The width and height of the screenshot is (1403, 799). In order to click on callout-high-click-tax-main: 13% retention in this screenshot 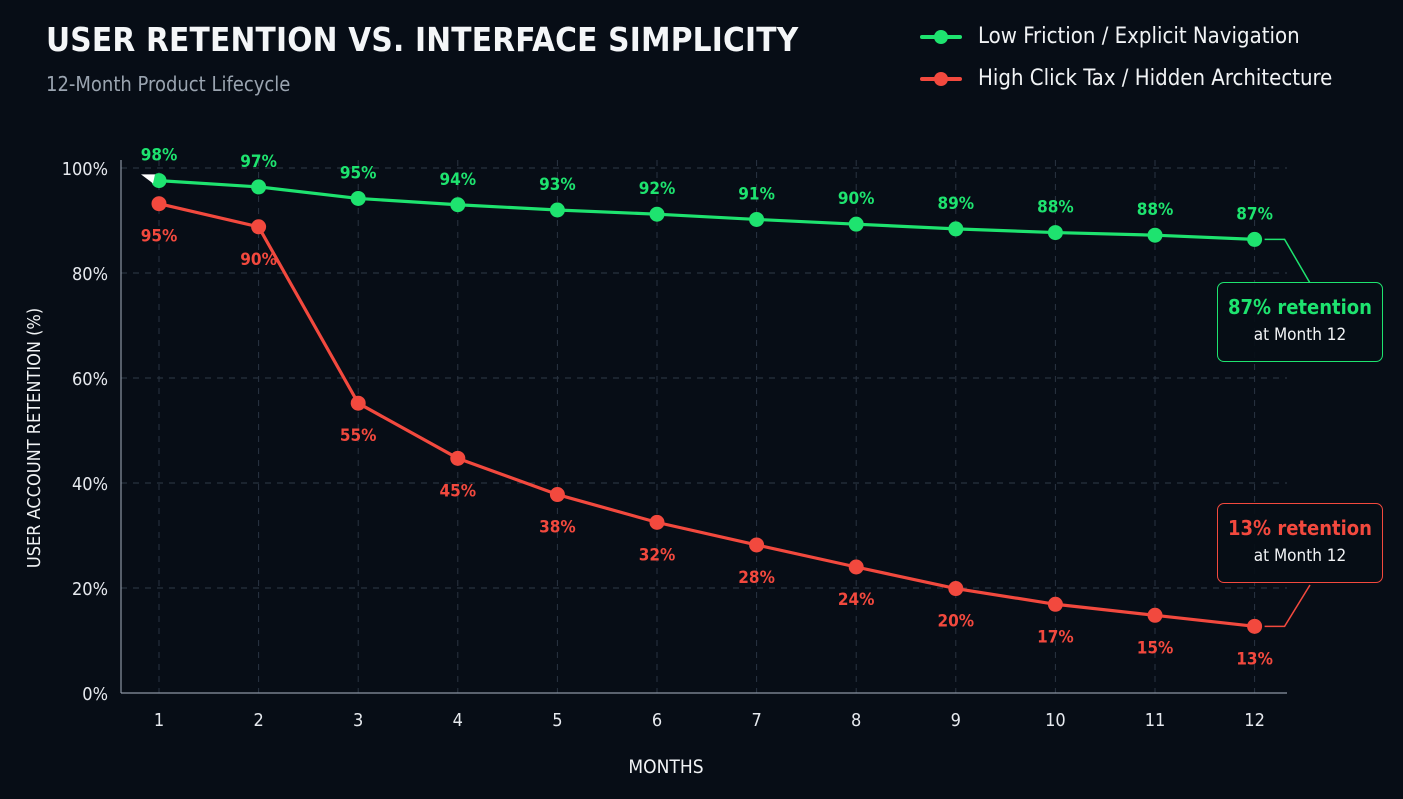, I will do `click(1300, 528)`.